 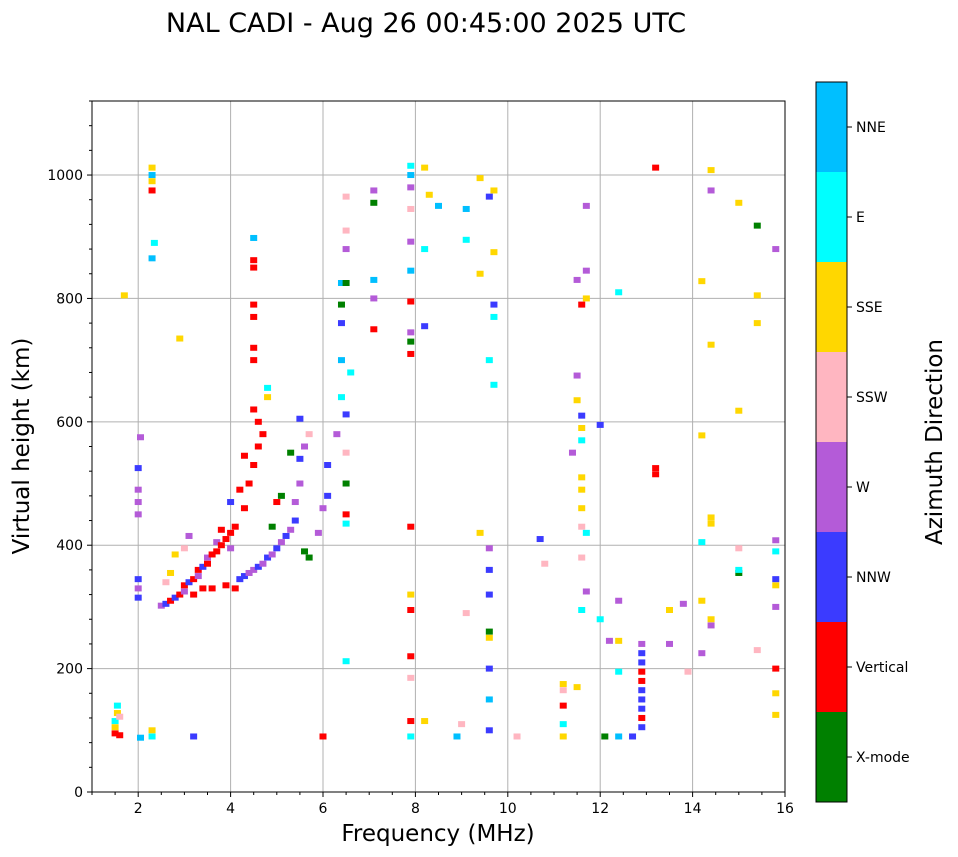 What do you see at coordinates (138, 809) in the screenshot?
I see `x-tick-label: 2` at bounding box center [138, 809].